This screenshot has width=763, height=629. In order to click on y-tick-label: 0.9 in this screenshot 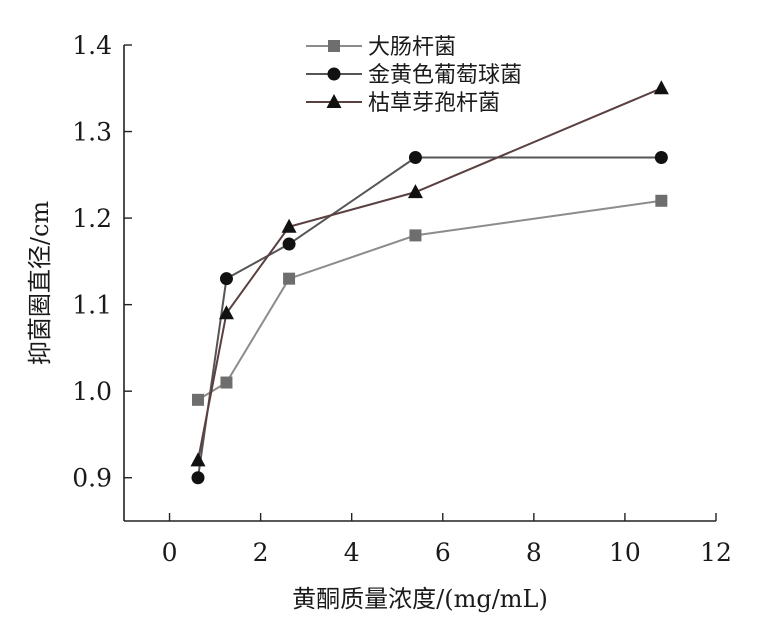, I will do `click(92, 478)`.